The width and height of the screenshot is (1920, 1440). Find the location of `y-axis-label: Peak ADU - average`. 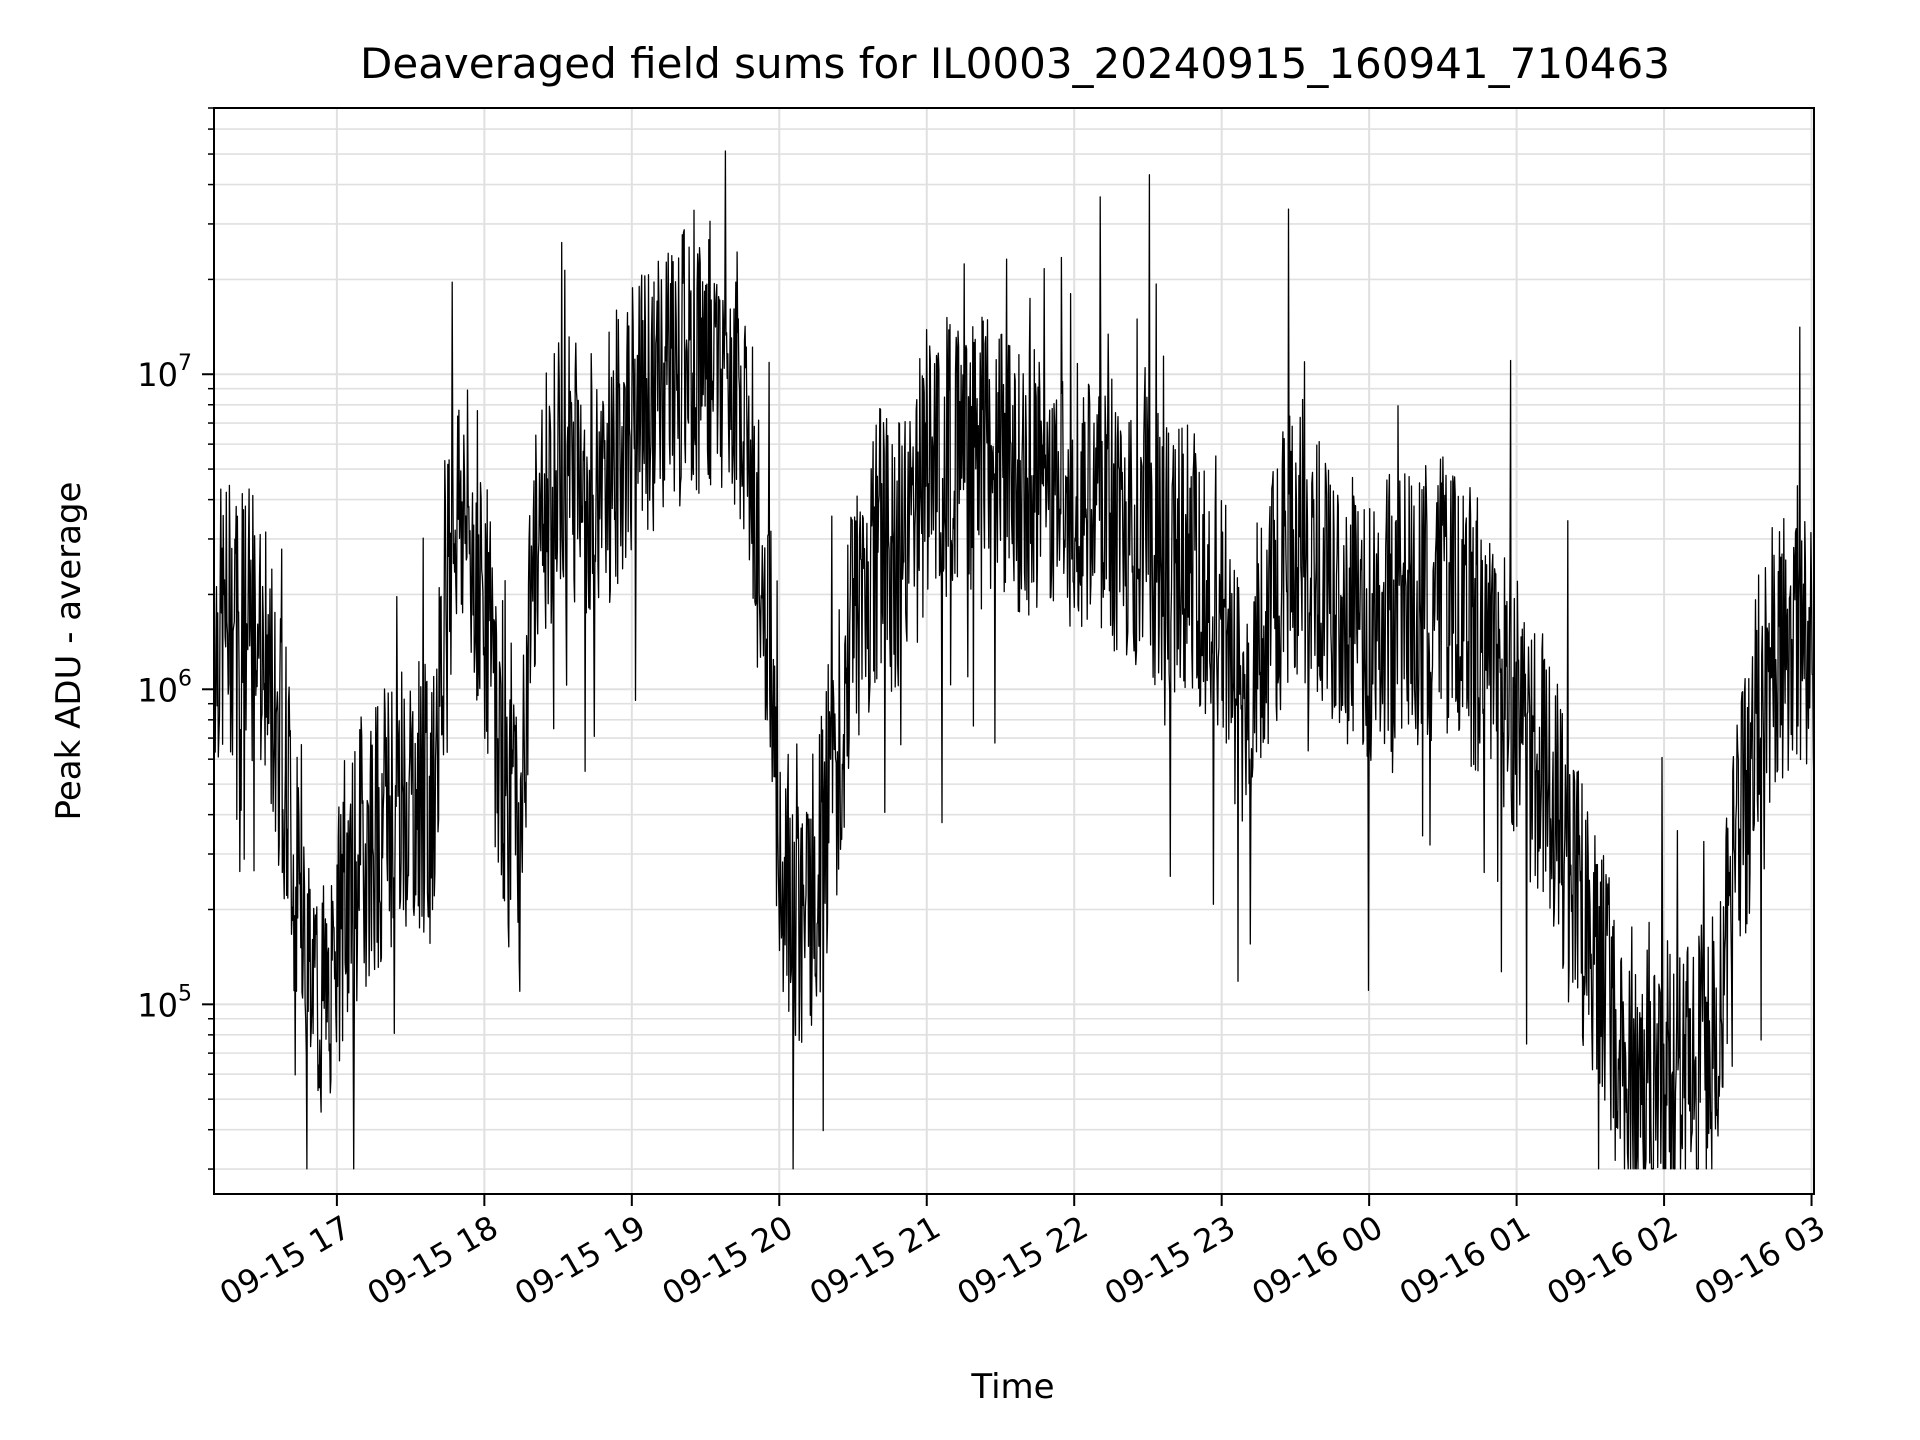

y-axis-label: Peak ADU - average is located at coordinates (69, 651).